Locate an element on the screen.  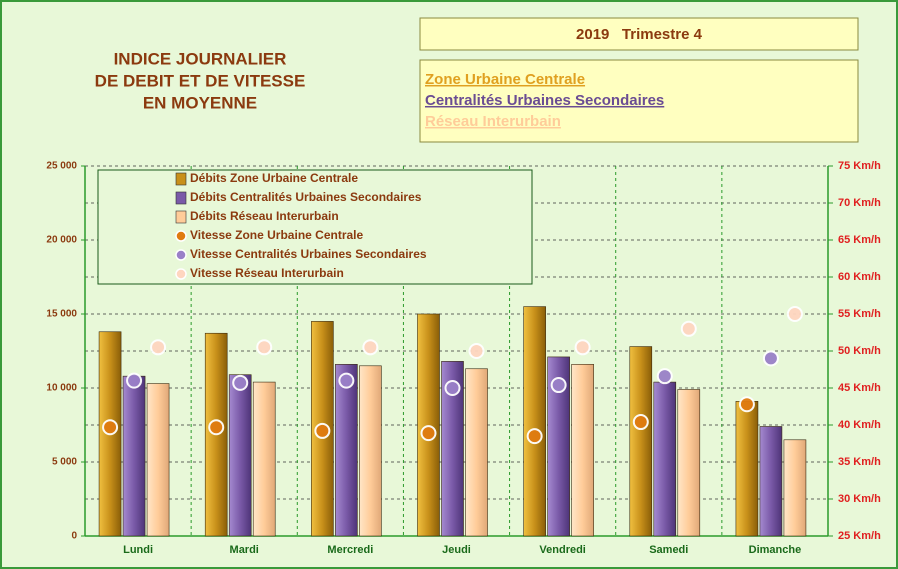
y2-tick-label: 70 Km/h is located at coordinates (859, 203).